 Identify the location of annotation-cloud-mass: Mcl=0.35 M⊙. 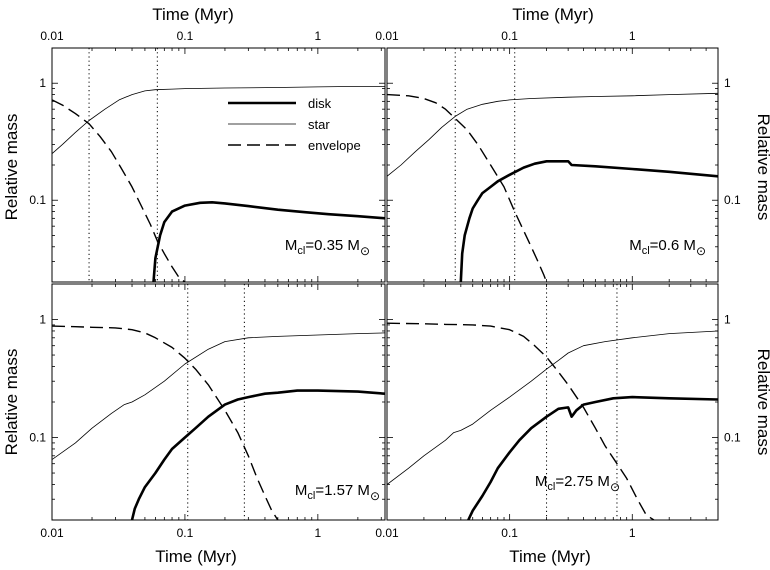
(327, 247).